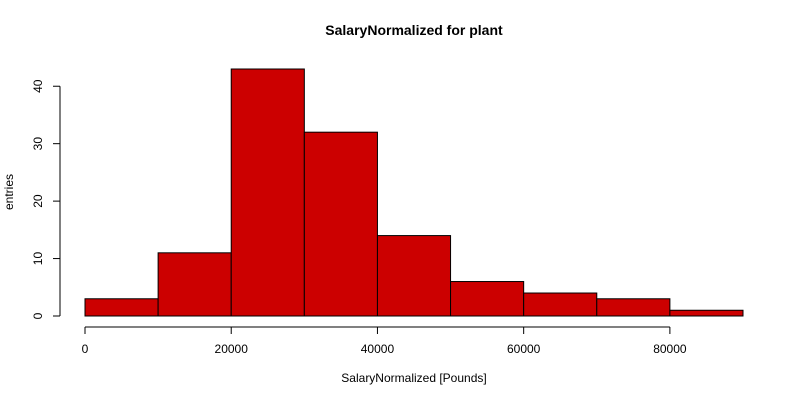 Image resolution: width=800 pixels, height=400 pixels. I want to click on y-tick-label-2: 20, so click(38, 201).